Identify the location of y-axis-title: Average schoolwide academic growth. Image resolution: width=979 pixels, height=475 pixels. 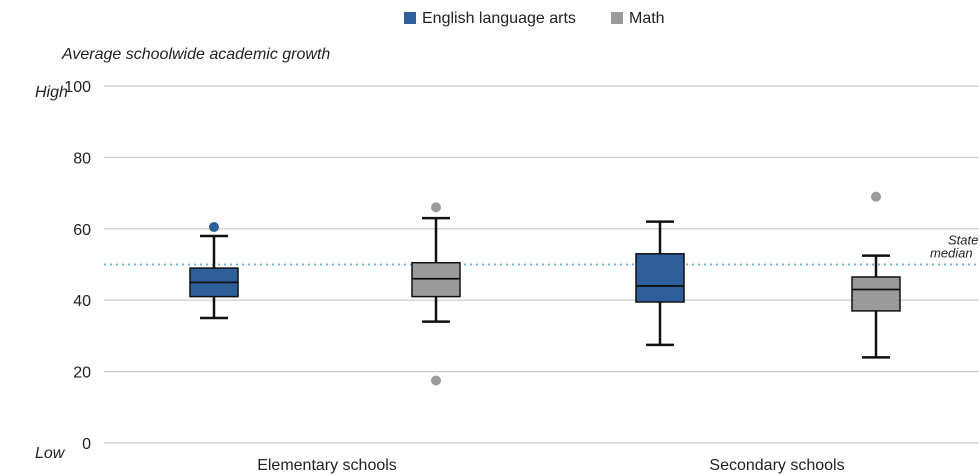
(195, 54).